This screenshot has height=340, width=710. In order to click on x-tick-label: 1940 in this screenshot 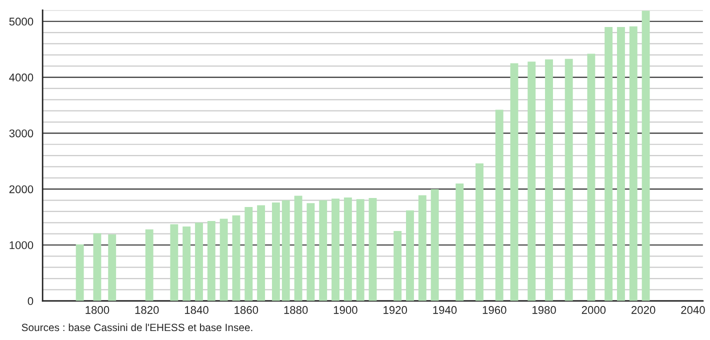, I will do `click(445, 310)`.